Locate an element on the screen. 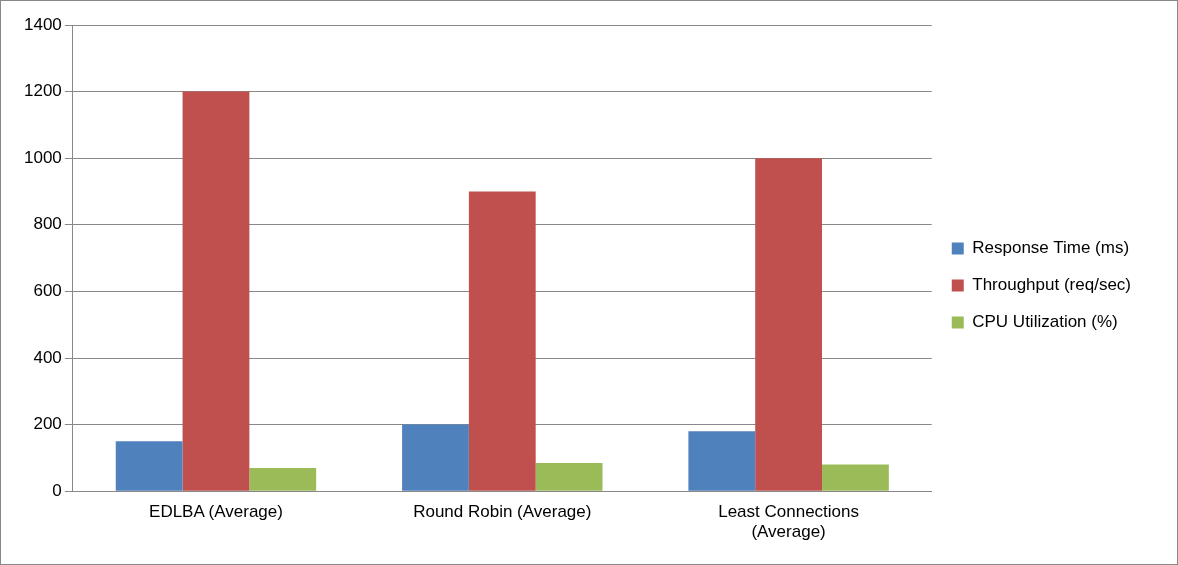  y-tick-label: 800 is located at coordinates (47, 224).